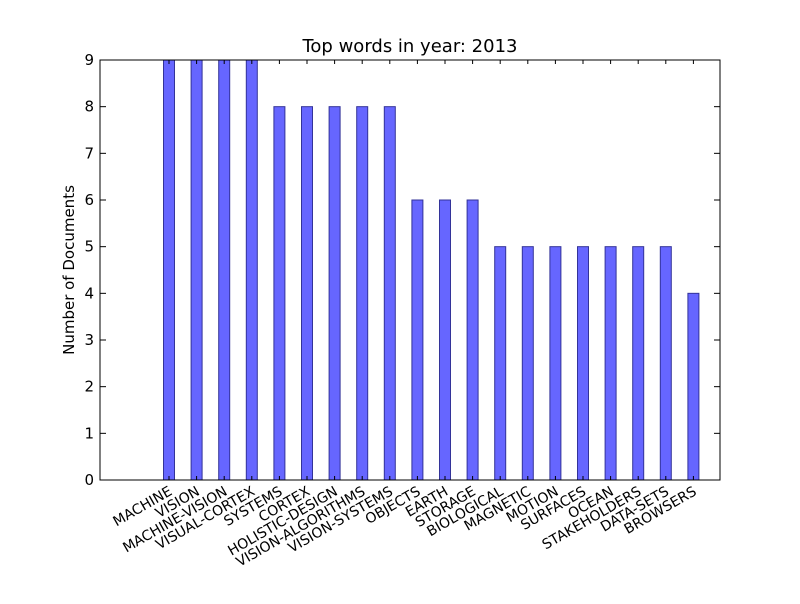 The image size is (800, 604). What do you see at coordinates (665, 363) in the screenshot?
I see `bar-data-sets` at bounding box center [665, 363].